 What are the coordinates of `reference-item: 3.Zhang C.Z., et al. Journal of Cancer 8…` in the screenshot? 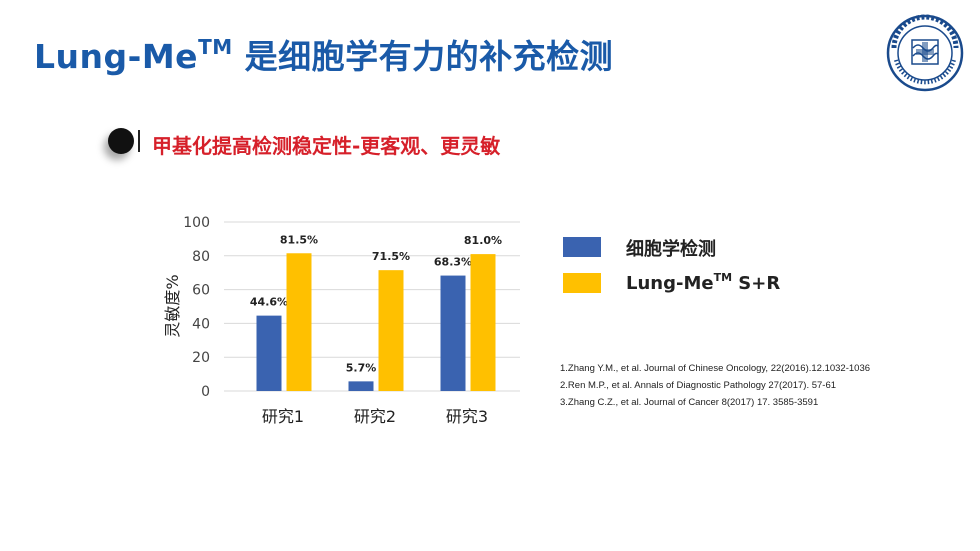 It's located at (689, 402).